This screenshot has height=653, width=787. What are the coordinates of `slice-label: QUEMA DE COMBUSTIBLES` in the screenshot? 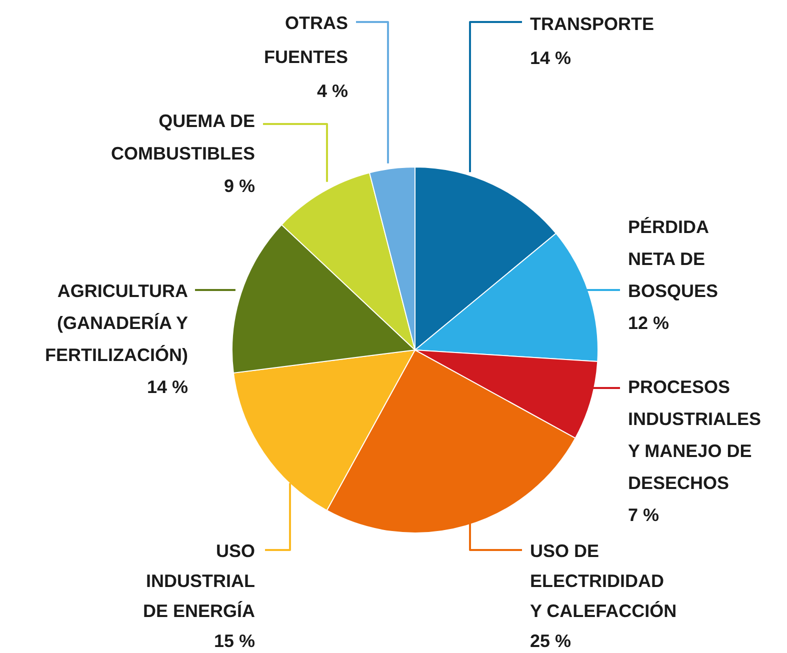 It's located at (183, 137).